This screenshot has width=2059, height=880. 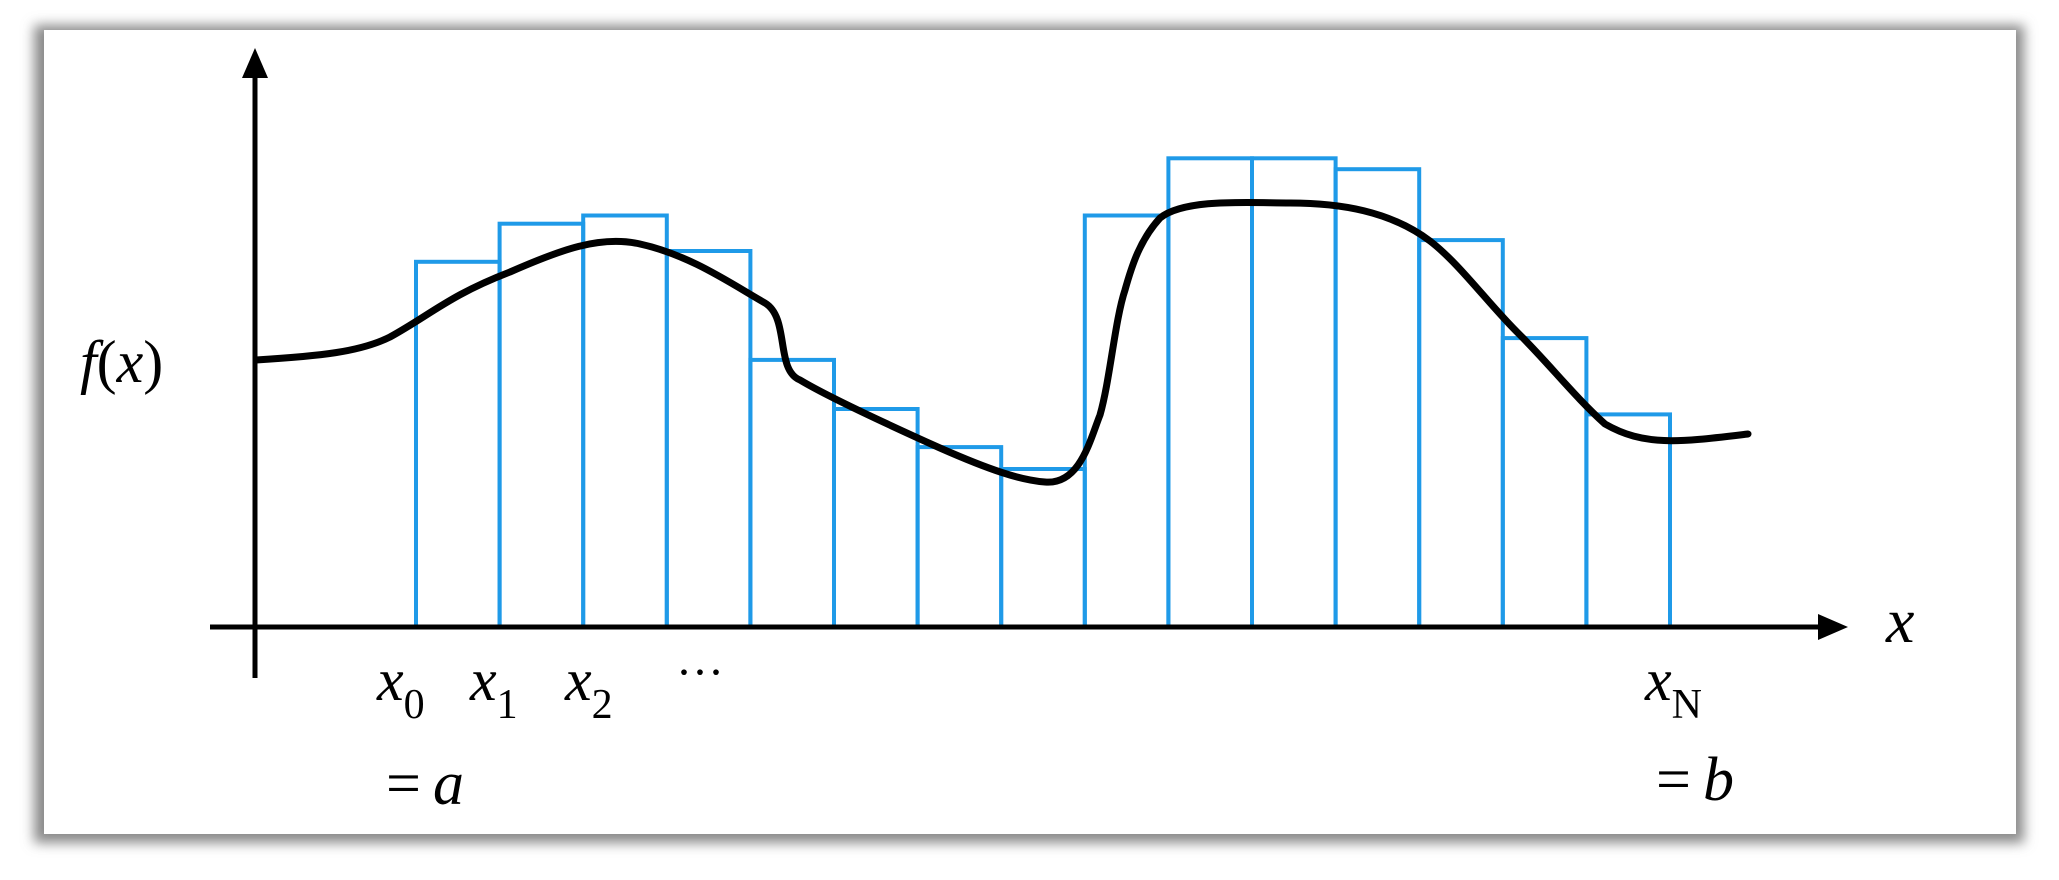 What do you see at coordinates (588, 687) in the screenshot?
I see `tick-label-x2: x2` at bounding box center [588, 687].